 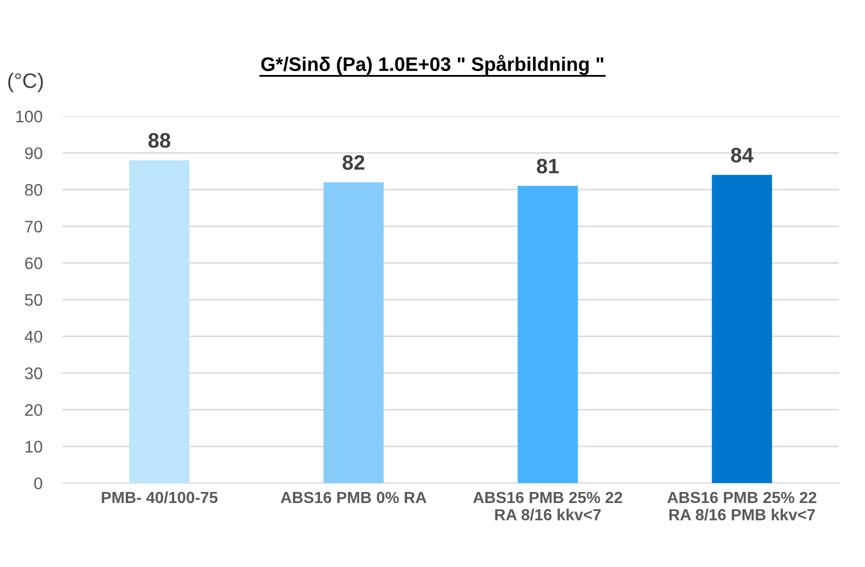 What do you see at coordinates (38, 483) in the screenshot?
I see `y-tick-label: 0` at bounding box center [38, 483].